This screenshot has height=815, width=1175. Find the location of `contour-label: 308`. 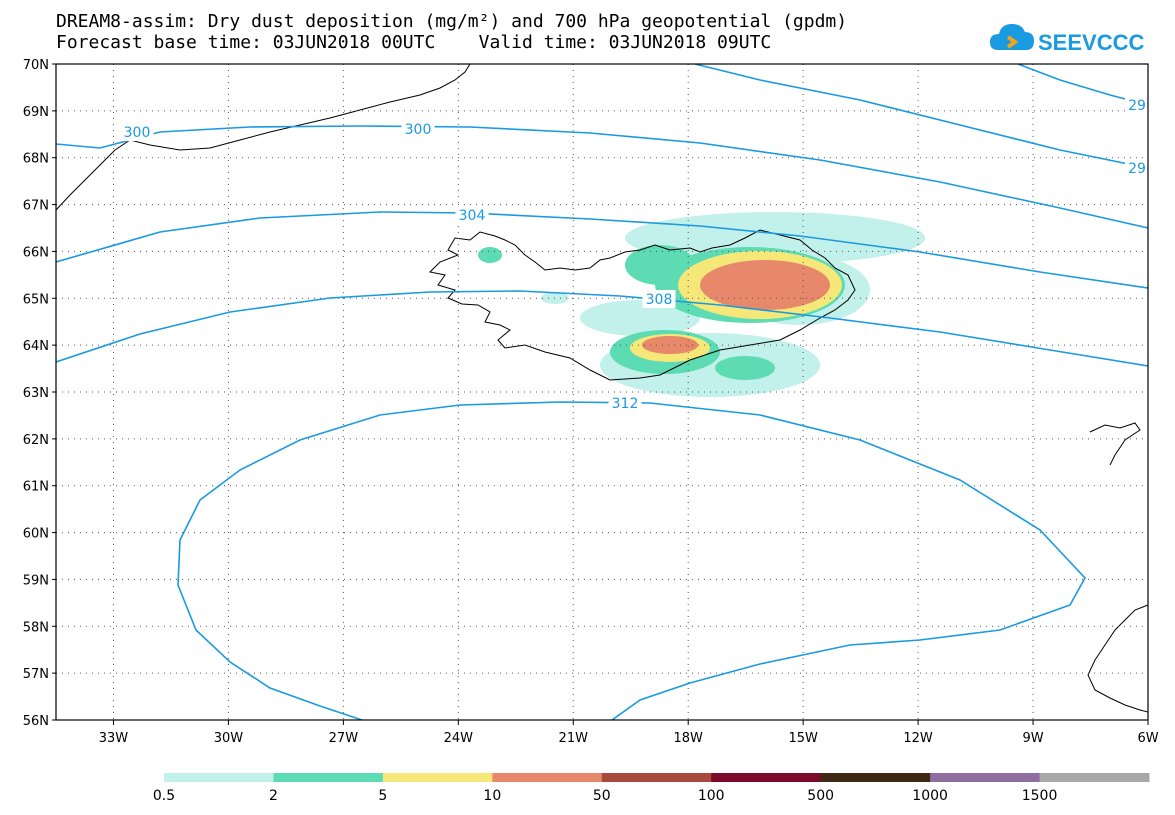

contour-label: 308 is located at coordinates (659, 300).